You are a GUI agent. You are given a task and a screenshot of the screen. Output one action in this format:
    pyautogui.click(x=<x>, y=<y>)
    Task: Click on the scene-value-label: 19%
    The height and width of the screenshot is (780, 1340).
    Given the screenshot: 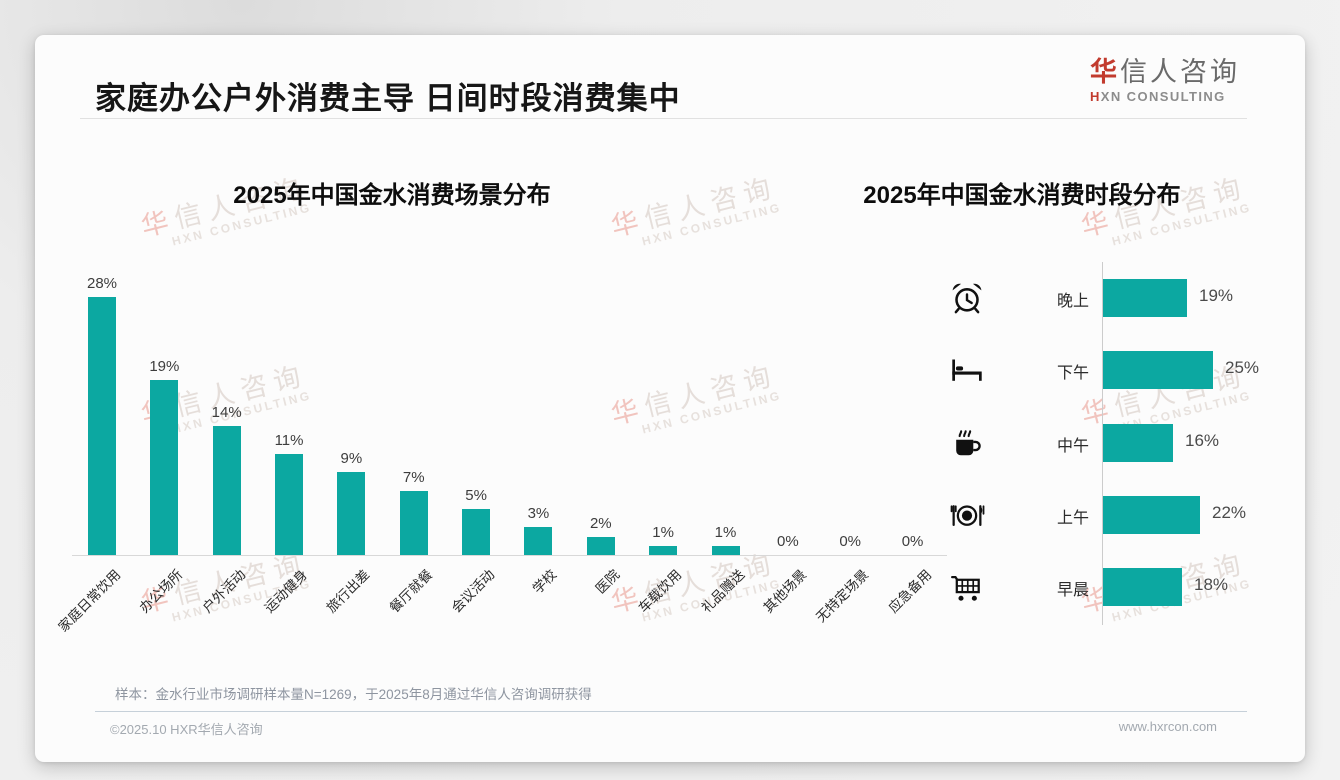 What is the action you would take?
    pyautogui.click(x=164, y=367)
    